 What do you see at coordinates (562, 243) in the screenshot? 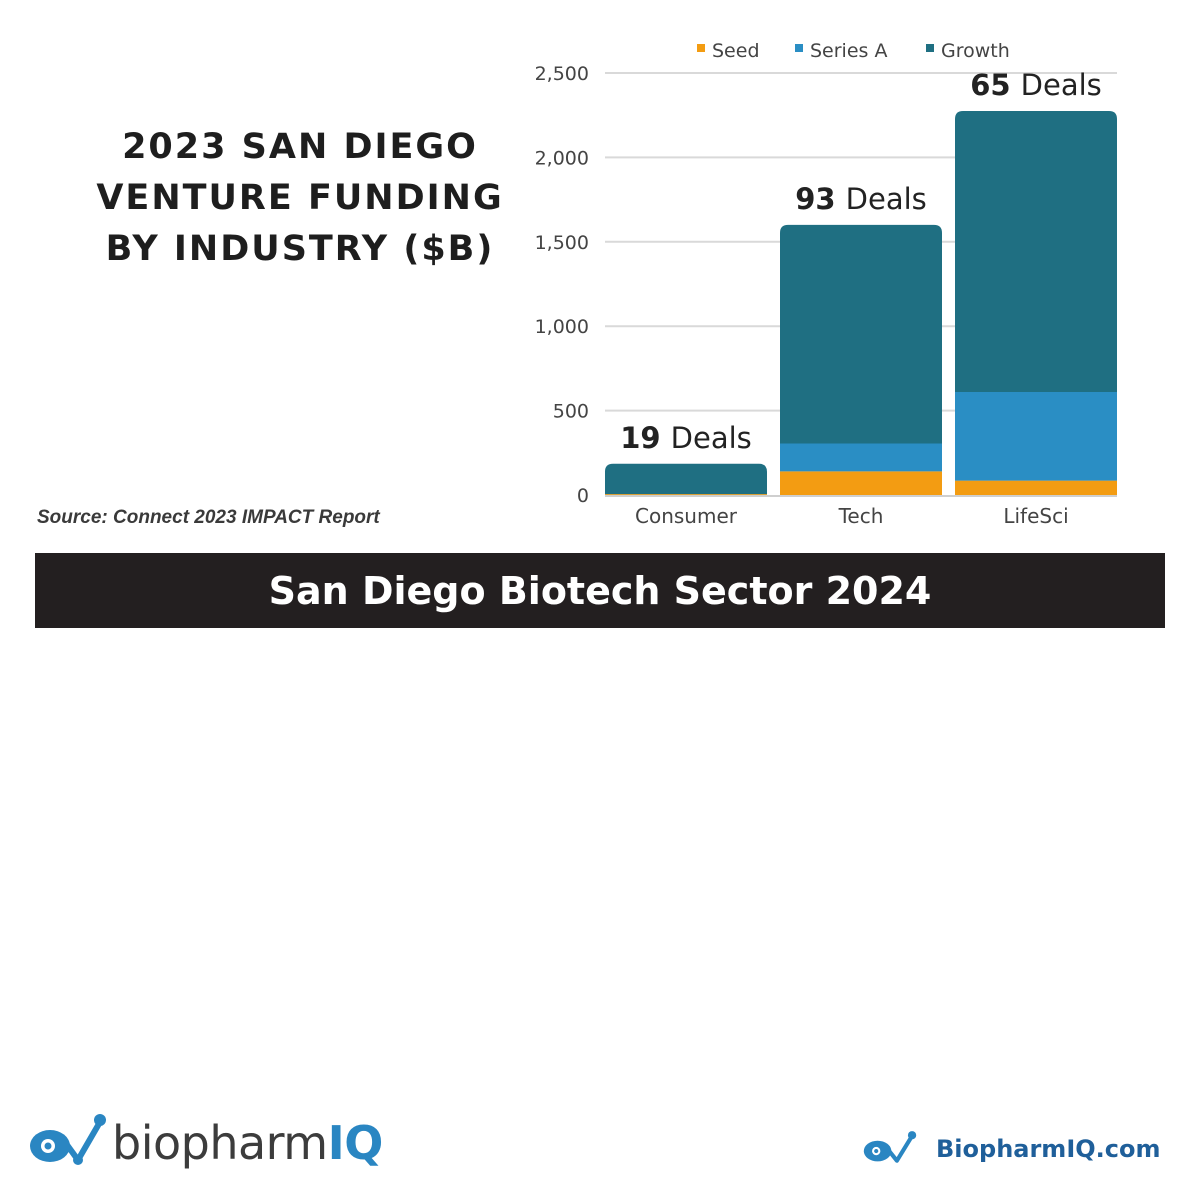
I see `y-tick-label: 1,500` at bounding box center [562, 243].